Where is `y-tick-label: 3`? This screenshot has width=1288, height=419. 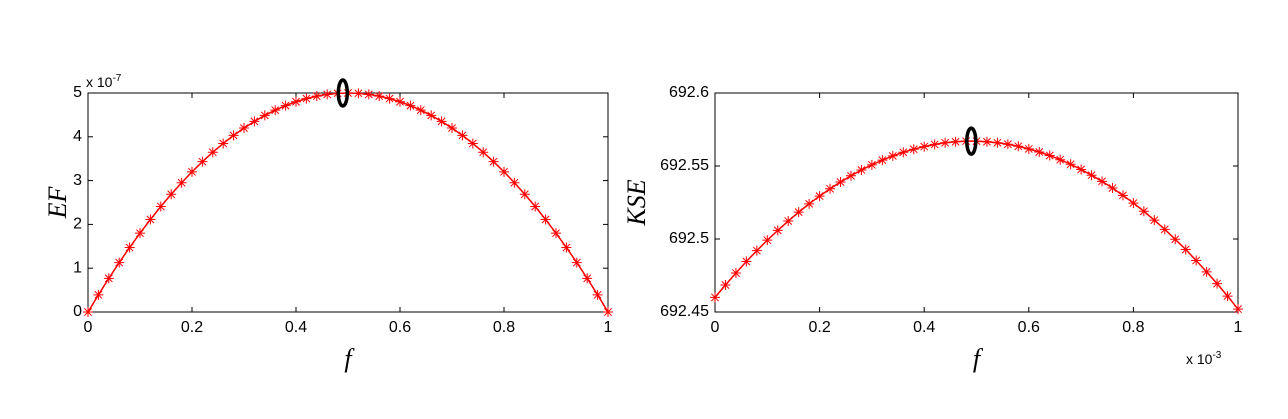
y-tick-label: 3 is located at coordinates (77, 180).